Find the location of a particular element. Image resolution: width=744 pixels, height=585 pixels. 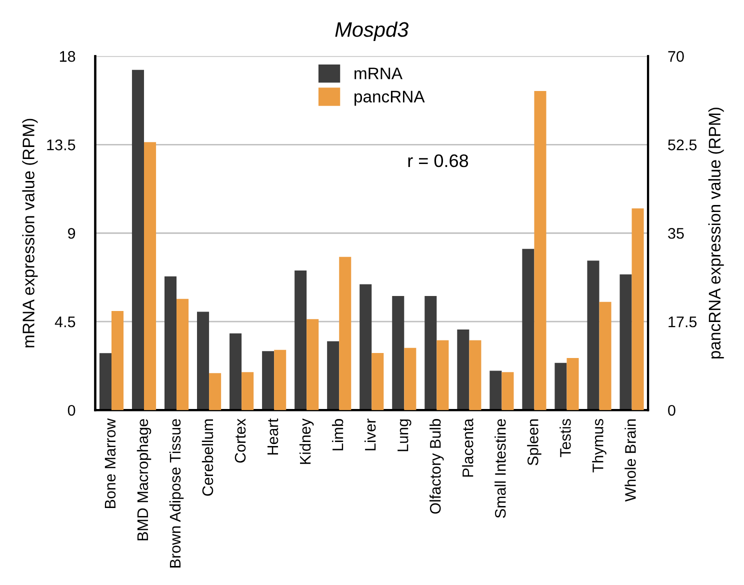

x-tick-label: Lung is located at coordinates (405, 435).